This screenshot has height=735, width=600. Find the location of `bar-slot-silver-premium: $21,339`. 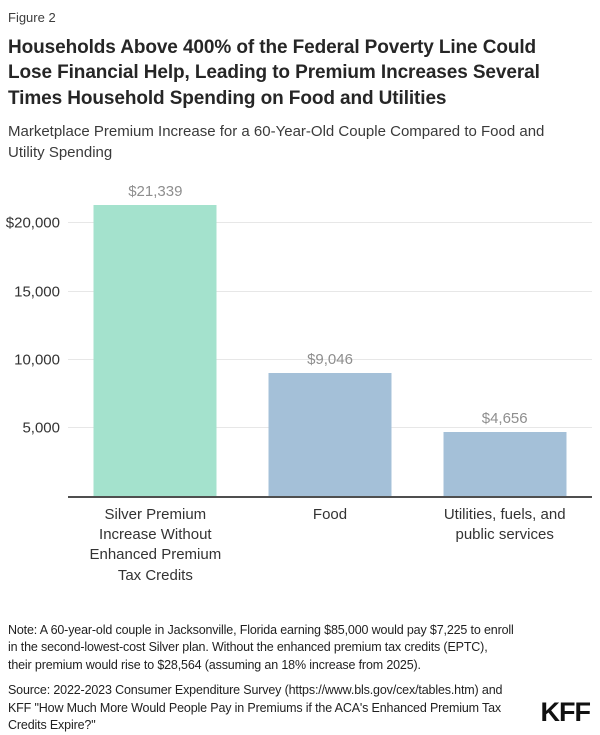

bar-slot-silver-premium: $21,339 is located at coordinates (155, 336).